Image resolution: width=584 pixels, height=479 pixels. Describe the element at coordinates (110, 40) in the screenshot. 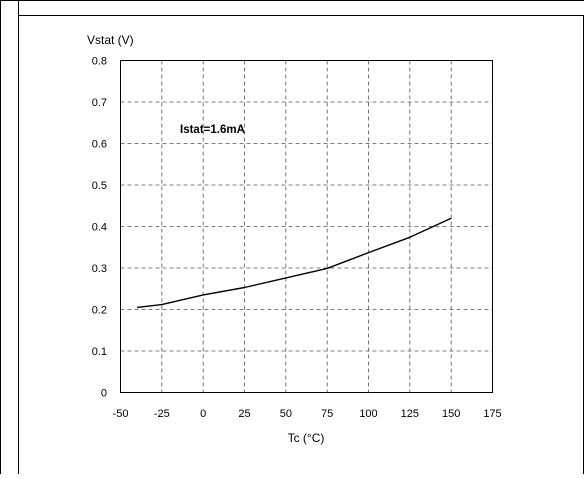

I see `y-axis-label: Vstat (V)` at that location.